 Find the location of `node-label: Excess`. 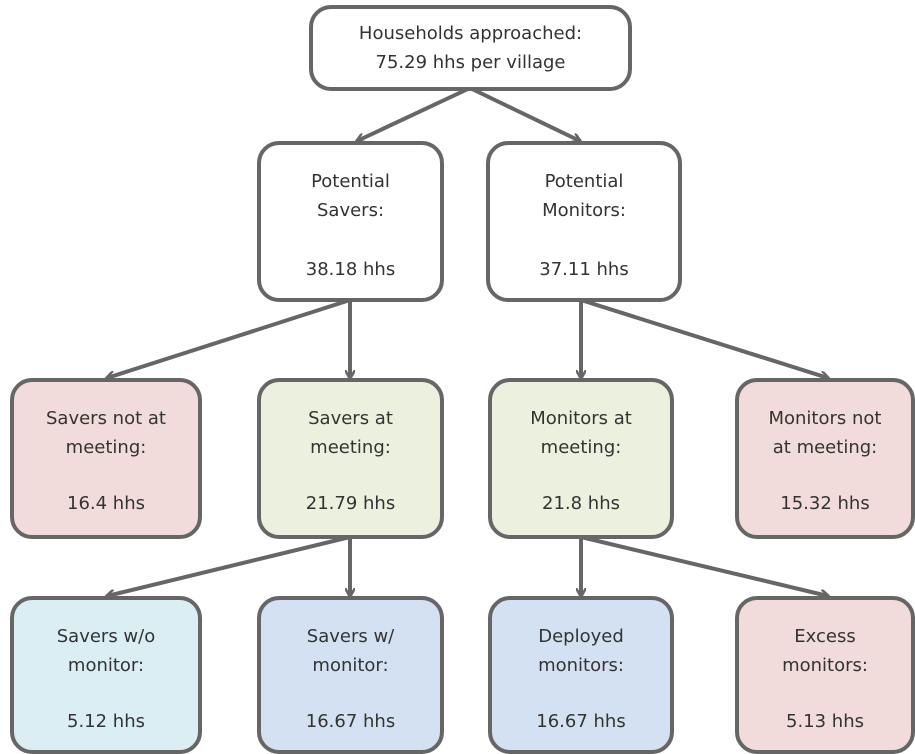

node-label: Excess is located at coordinates (824, 636).